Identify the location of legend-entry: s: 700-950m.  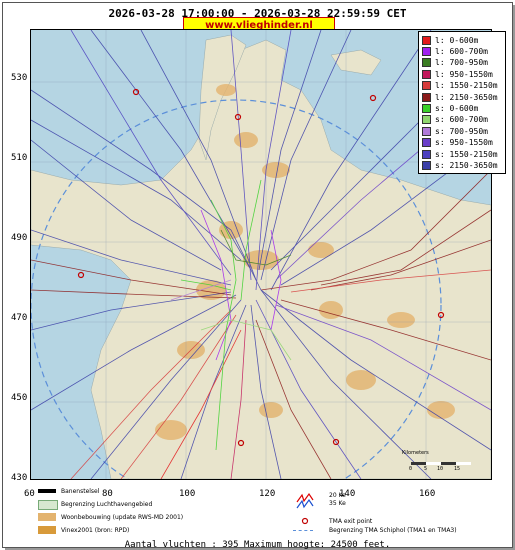
(455, 131).